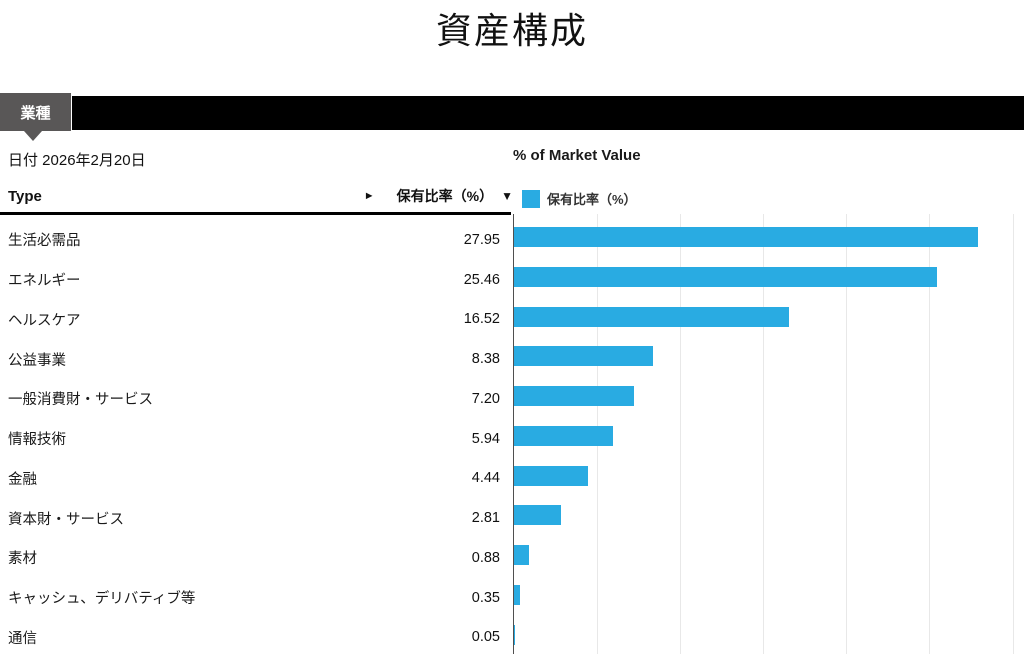  What do you see at coordinates (445, 196) in the screenshot?
I see `value-column-header: 保有比率（%）` at bounding box center [445, 196].